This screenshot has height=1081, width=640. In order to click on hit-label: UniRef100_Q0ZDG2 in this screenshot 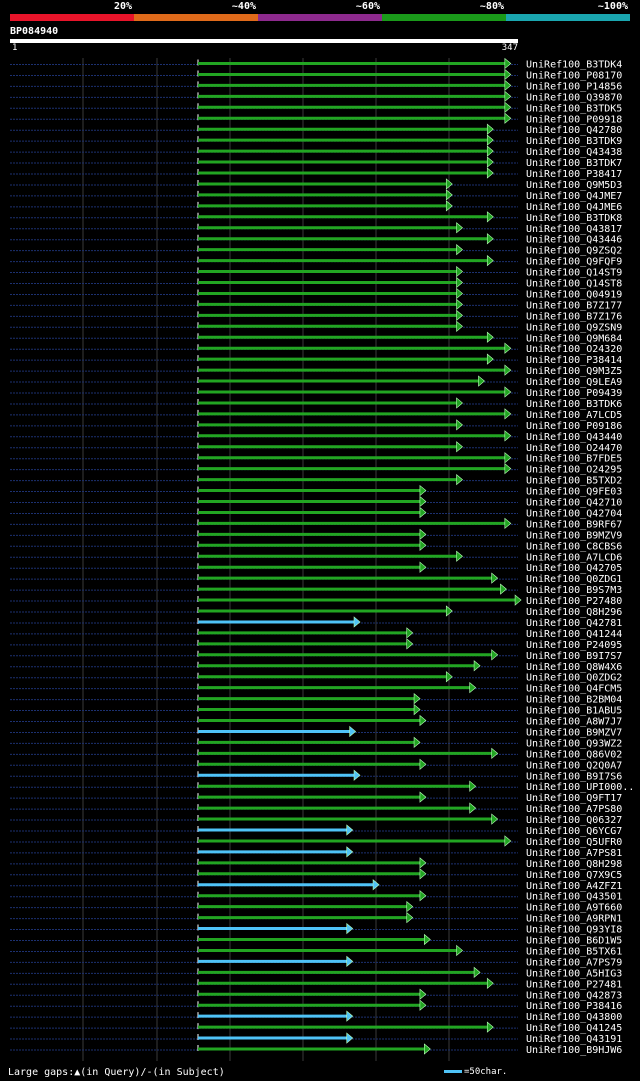, I will do `click(574, 678)`.